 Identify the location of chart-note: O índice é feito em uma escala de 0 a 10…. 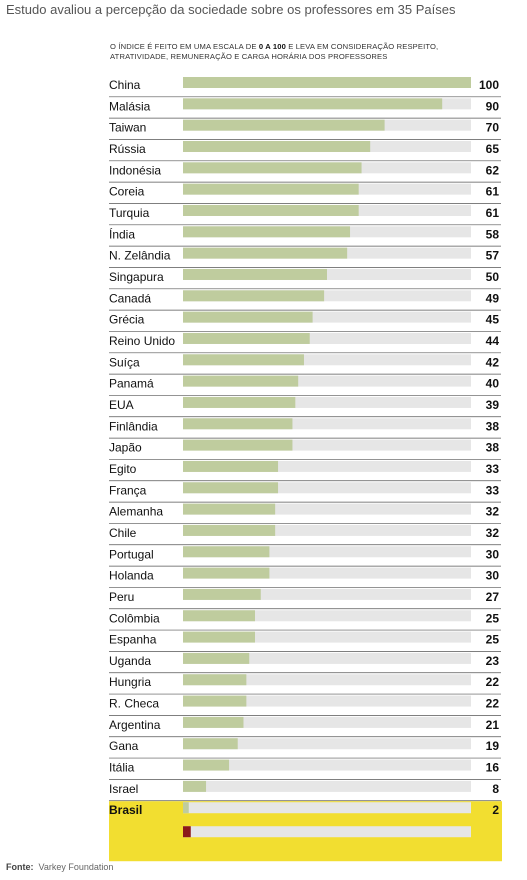
(300, 52).